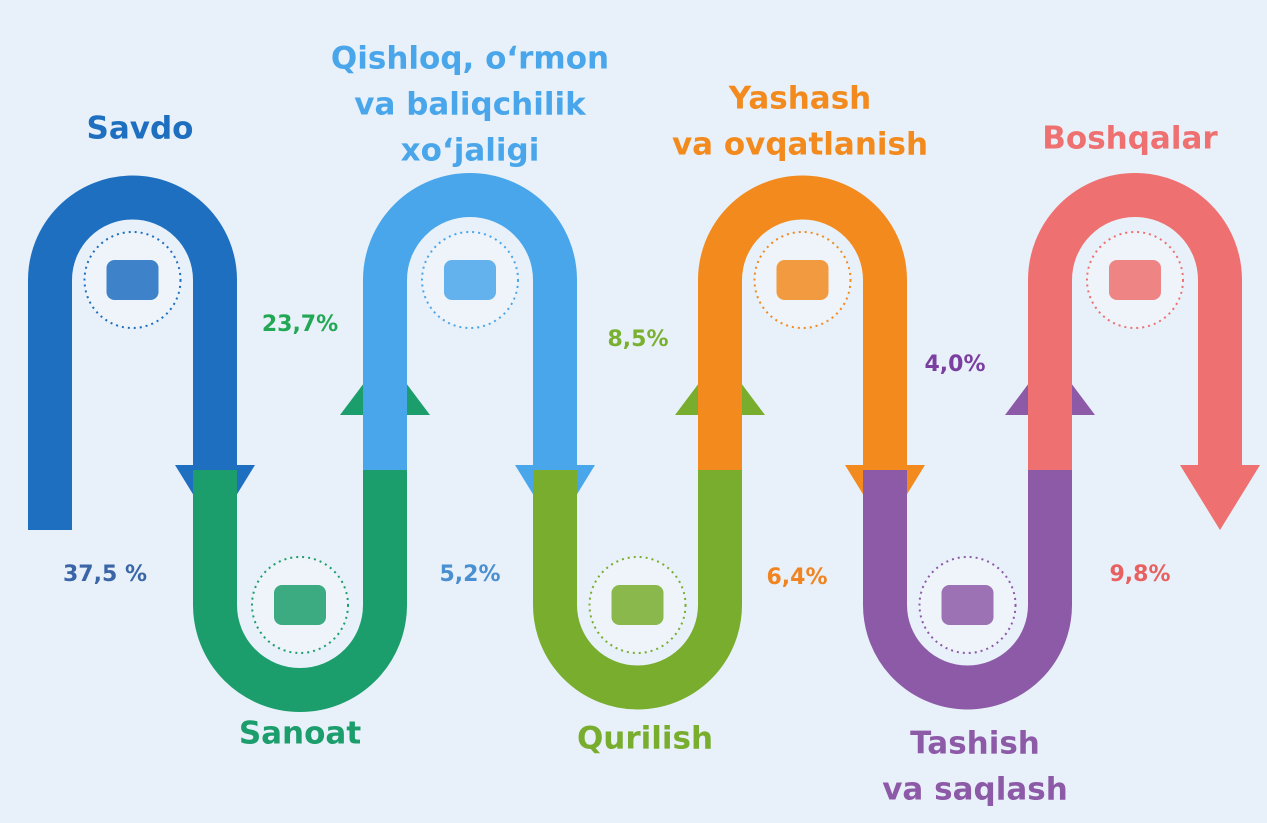 This screenshot has height=823, width=1267. Describe the element at coordinates (300, 324) in the screenshot. I see `sector-share: 23,7%` at that location.